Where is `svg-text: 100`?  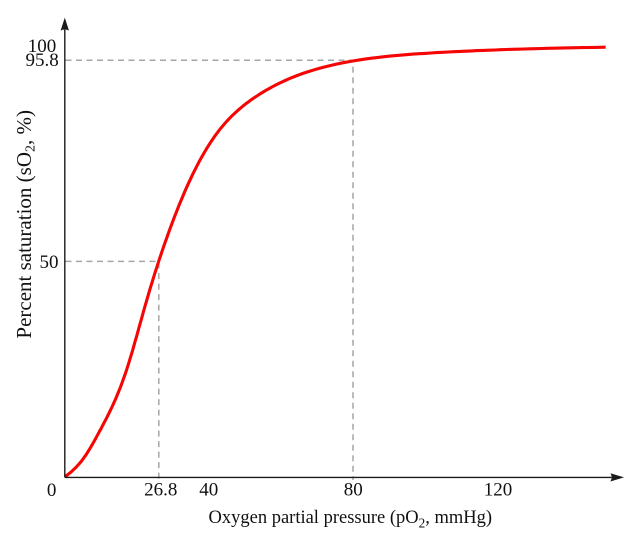
svg-text: 100 is located at coordinates (42, 46).